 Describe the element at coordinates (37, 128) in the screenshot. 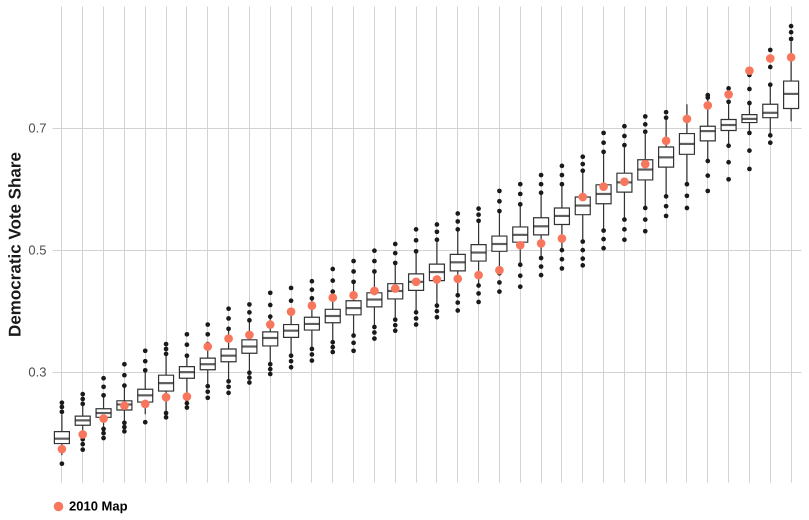

I see `y-tick-label: 0.7` at that location.